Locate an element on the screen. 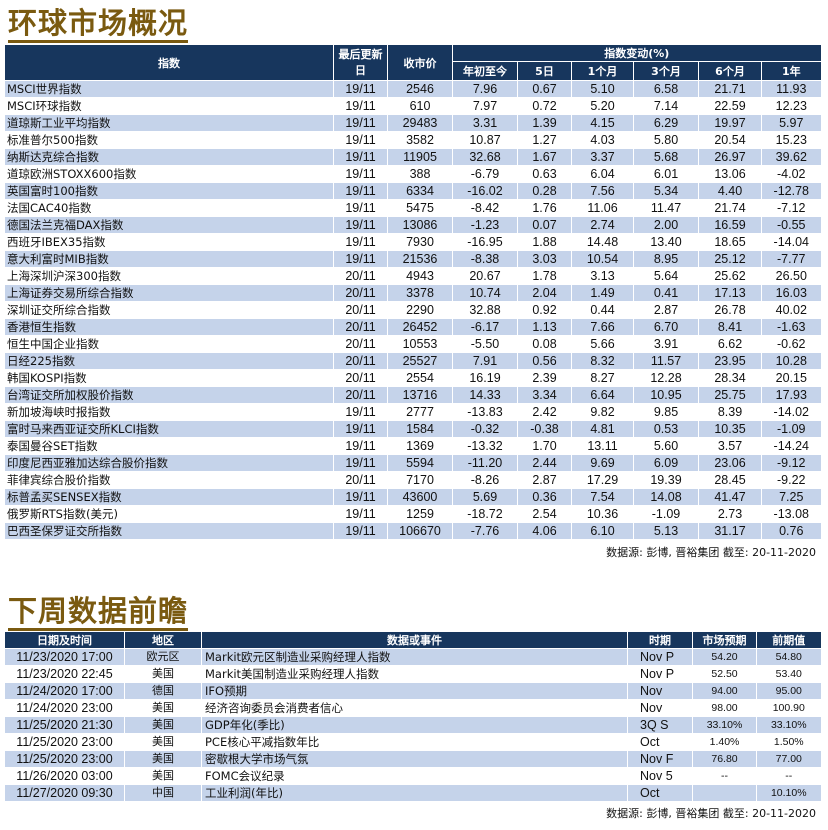 The width and height of the screenshot is (828, 830). 1m-change-cell: 9.82 is located at coordinates (602, 412).